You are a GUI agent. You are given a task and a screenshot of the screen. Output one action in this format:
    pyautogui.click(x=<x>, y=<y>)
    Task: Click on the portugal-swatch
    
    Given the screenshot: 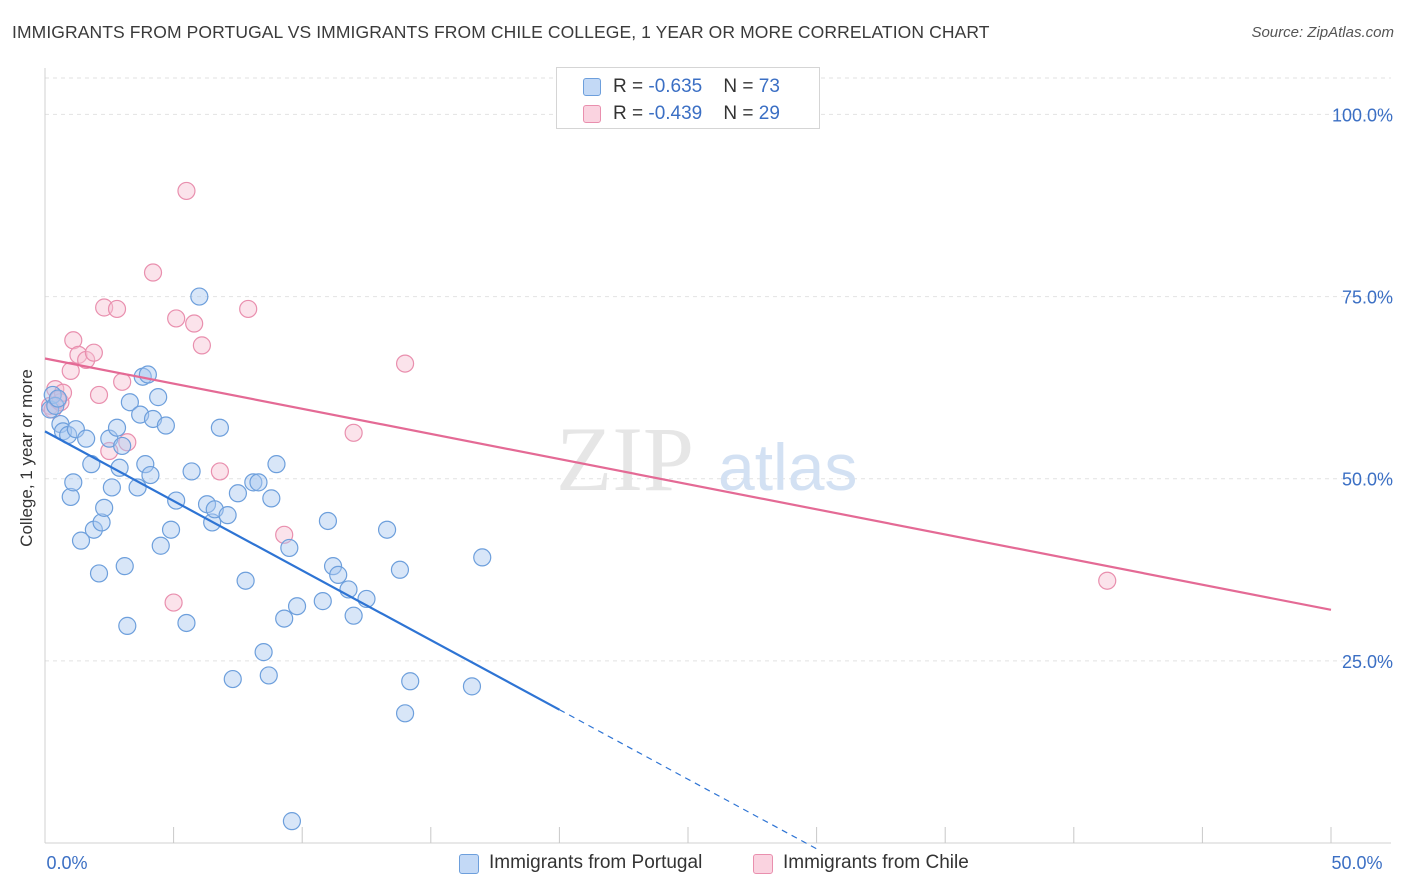 What is the action you would take?
    pyautogui.click(x=592, y=87)
    